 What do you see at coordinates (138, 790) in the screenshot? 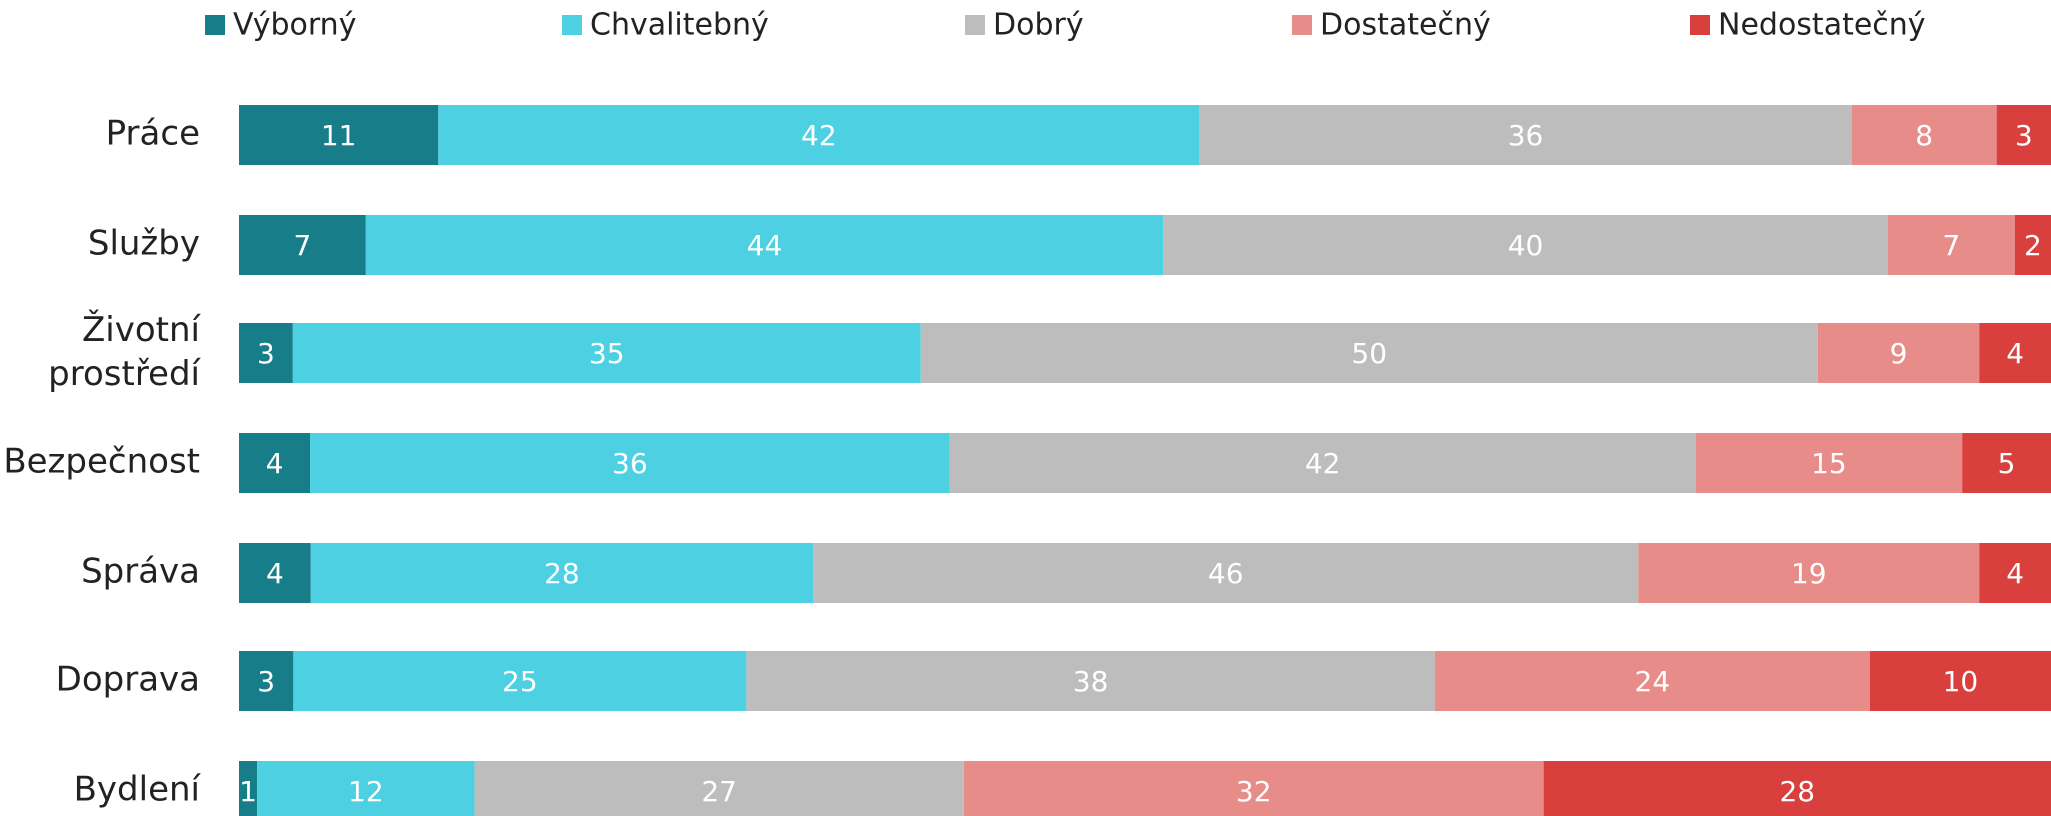
I see `category-label: Bydlení` at bounding box center [138, 790].